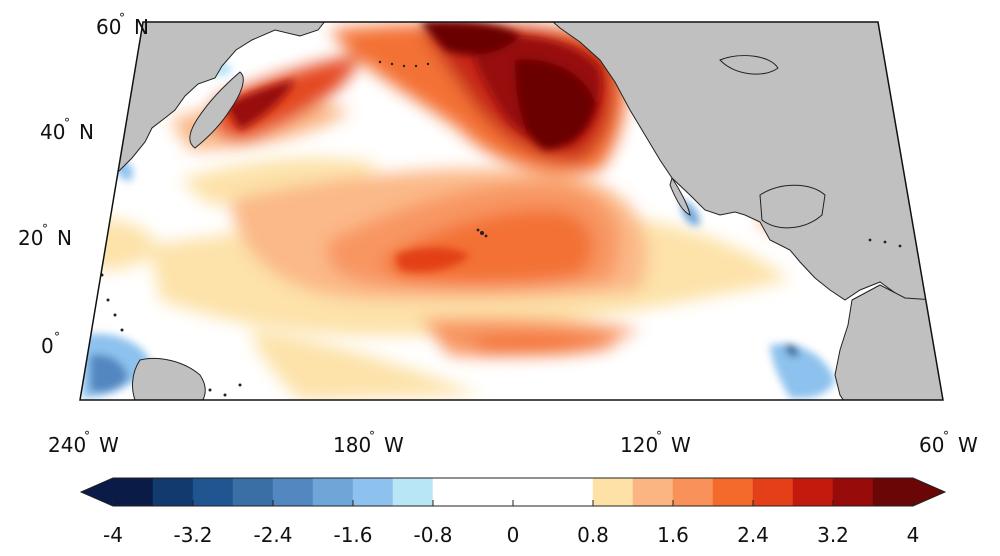 This screenshot has height=556, width=1000. What do you see at coordinates (192, 535) in the screenshot?
I see `colorbar-tick-label: -3.2` at bounding box center [192, 535].